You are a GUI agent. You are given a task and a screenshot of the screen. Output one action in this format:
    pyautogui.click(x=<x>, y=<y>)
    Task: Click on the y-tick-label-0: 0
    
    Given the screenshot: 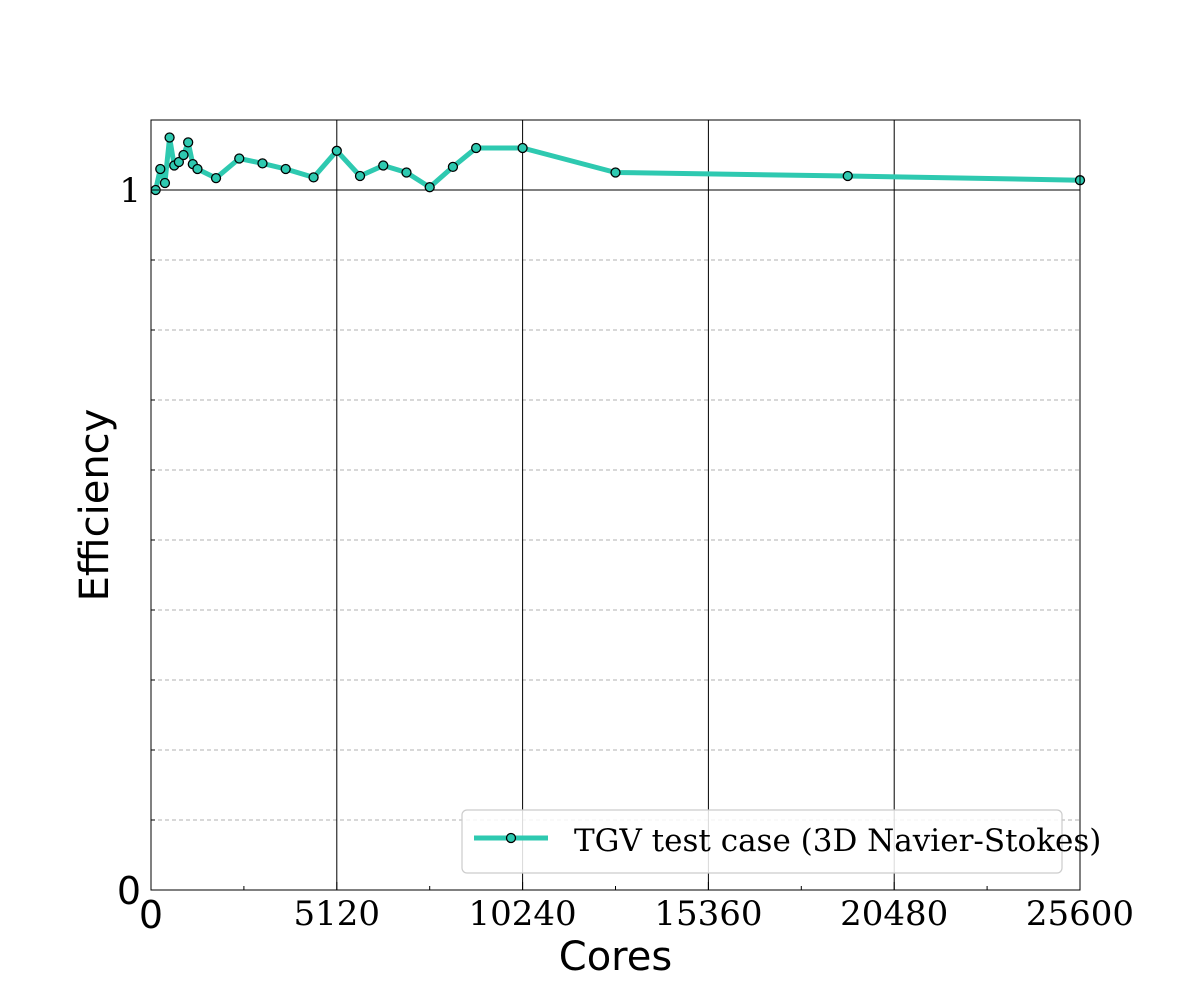 What is the action you would take?
    pyautogui.click(x=129, y=891)
    